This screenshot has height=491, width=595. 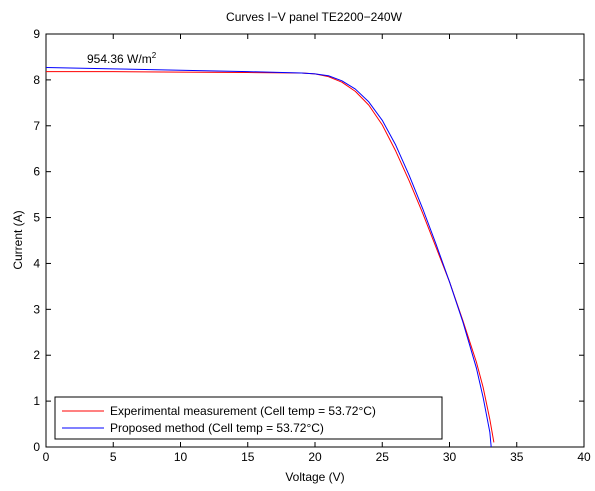 What do you see at coordinates (154, 55) in the screenshot?
I see `annotation-irradiance-superscript: 2` at bounding box center [154, 55].